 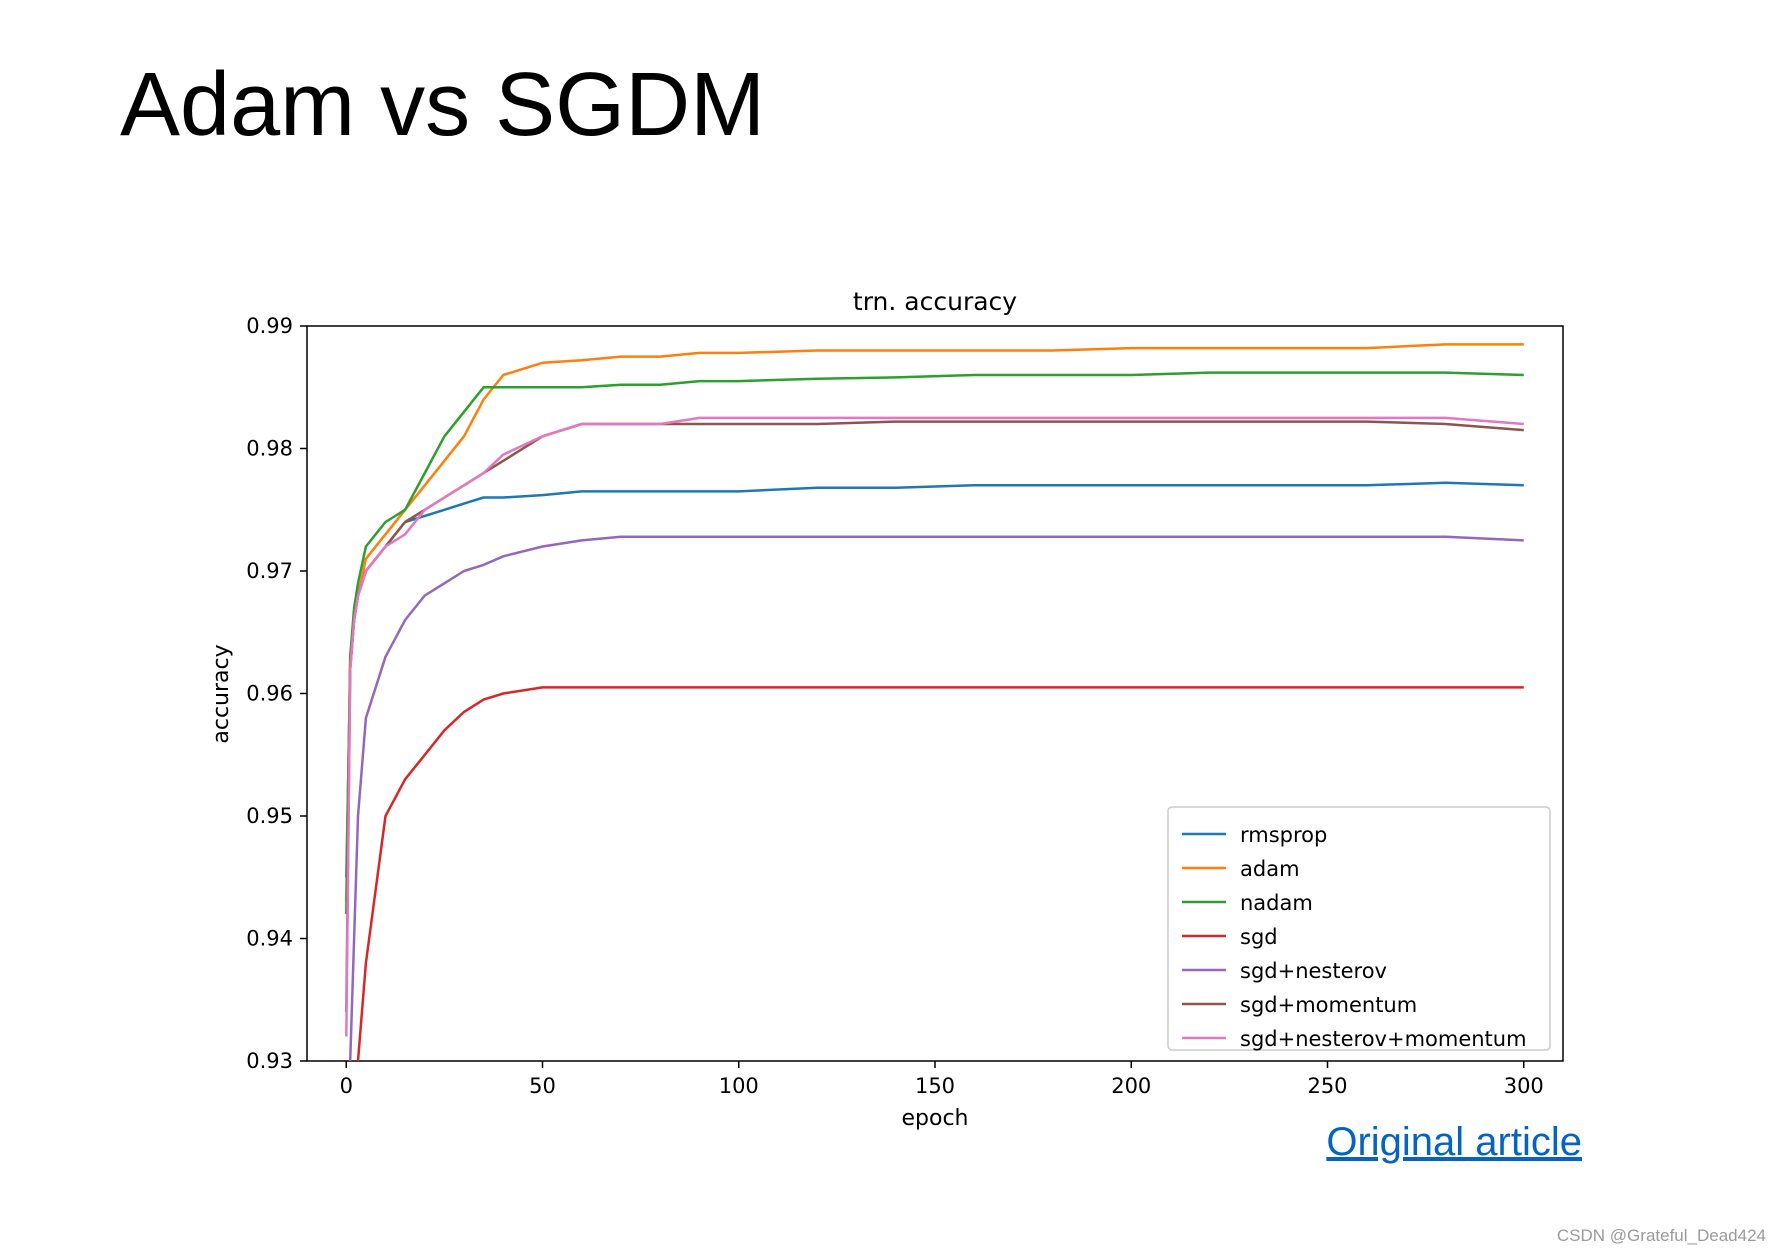 I want to click on original-article-link: Original article, so click(x=1454, y=1142).